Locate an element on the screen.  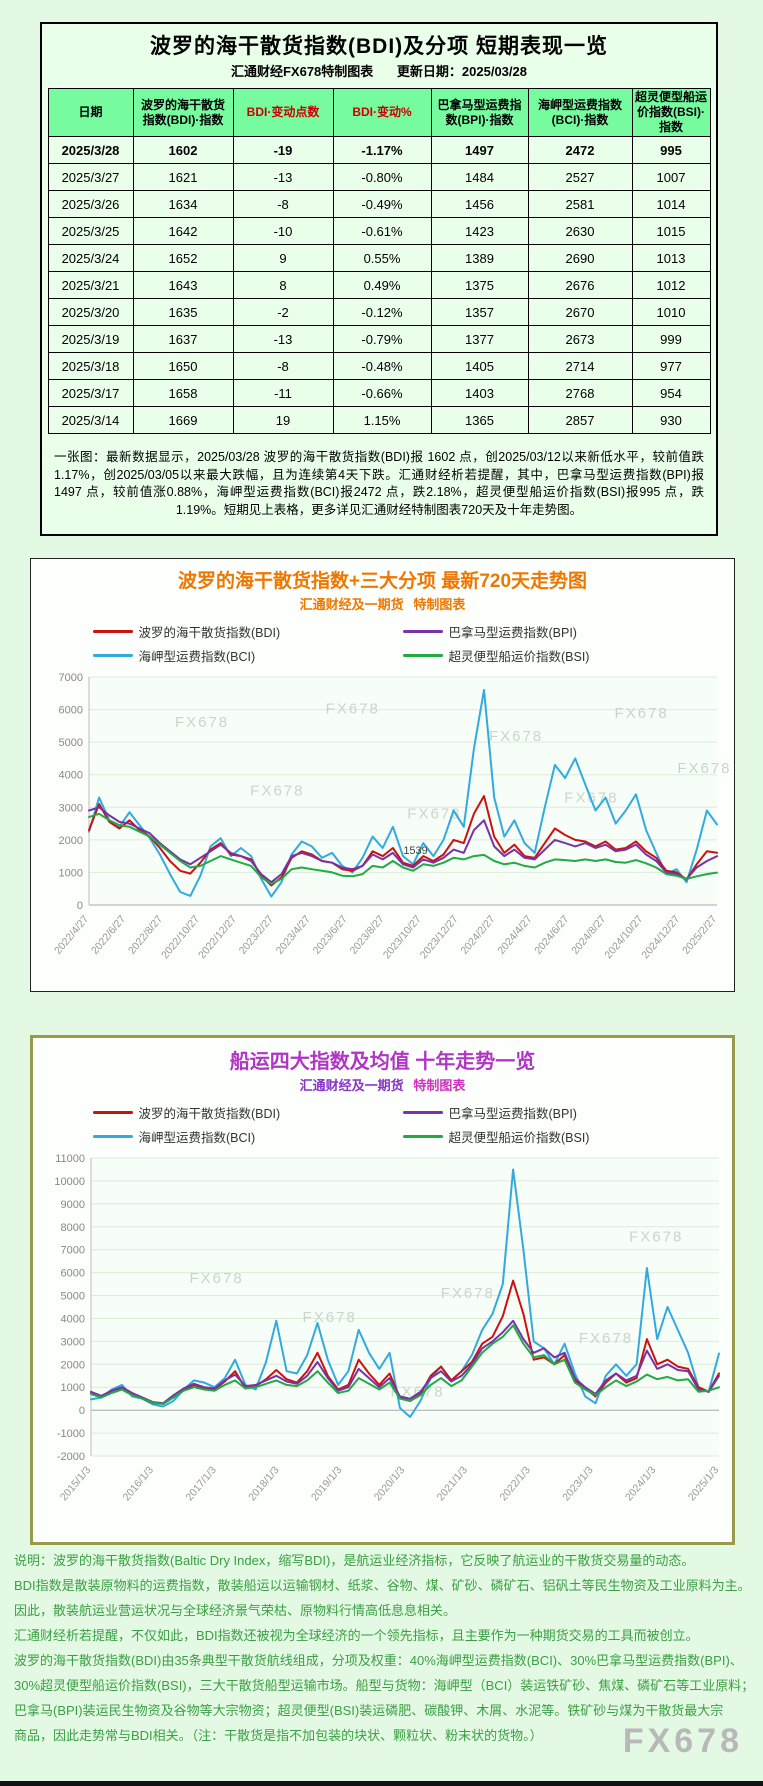
table-cell: 2857 is located at coordinates (580, 420).